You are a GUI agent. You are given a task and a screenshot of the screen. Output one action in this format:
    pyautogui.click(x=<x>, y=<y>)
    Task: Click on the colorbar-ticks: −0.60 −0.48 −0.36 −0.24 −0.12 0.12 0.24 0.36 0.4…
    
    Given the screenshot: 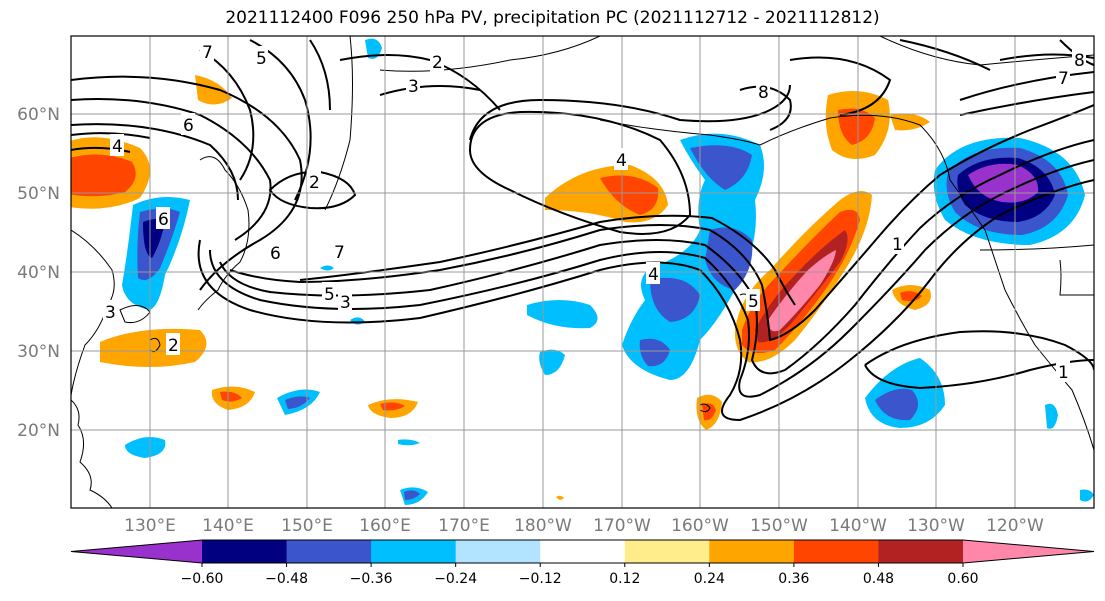 What is the action you would take?
    pyautogui.click(x=580, y=575)
    